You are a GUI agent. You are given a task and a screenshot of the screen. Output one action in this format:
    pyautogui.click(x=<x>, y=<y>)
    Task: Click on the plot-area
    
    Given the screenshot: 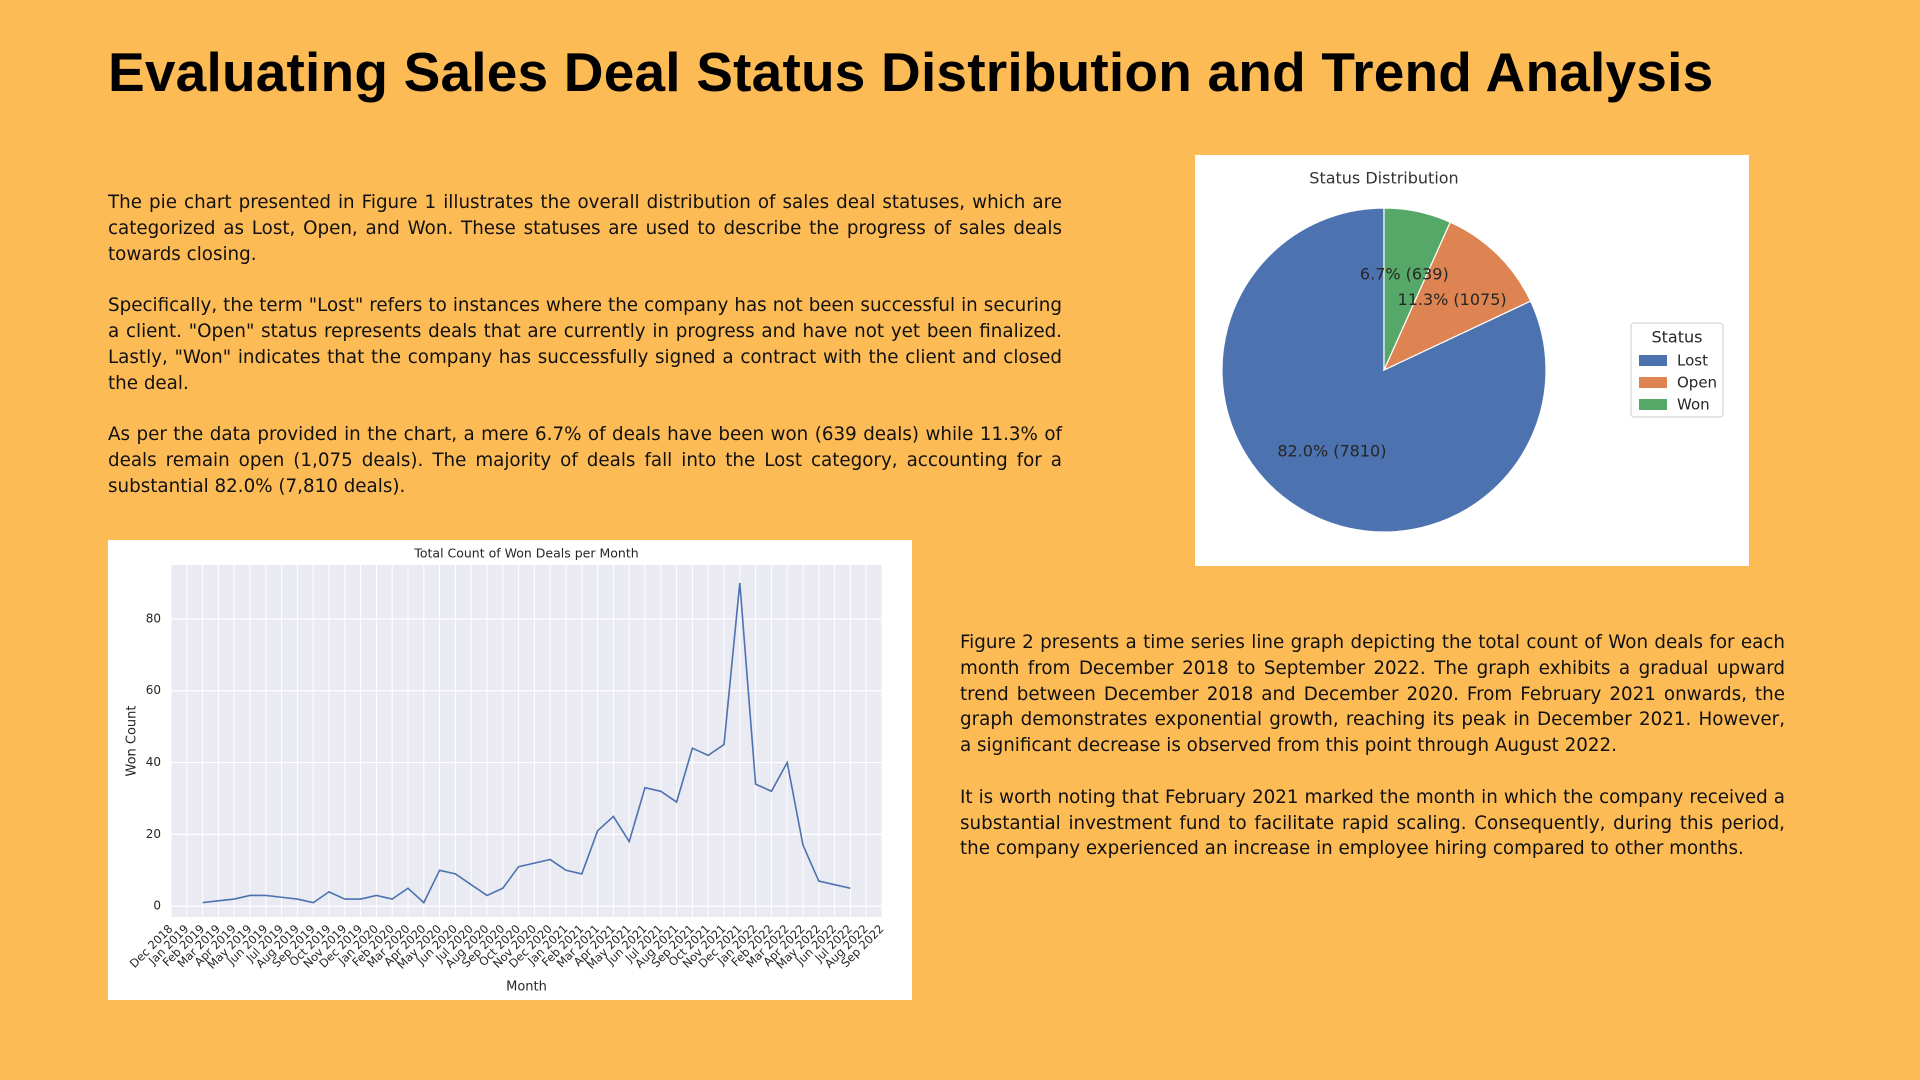 What is the action you would take?
    pyautogui.click(x=526, y=741)
    